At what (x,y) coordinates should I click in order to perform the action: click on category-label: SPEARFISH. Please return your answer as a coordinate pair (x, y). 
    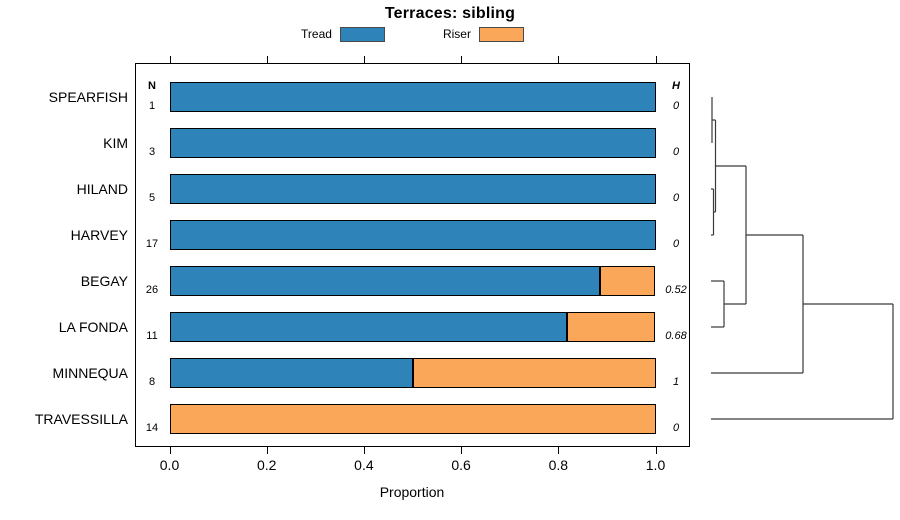
    Looking at the image, I should click on (88, 97).